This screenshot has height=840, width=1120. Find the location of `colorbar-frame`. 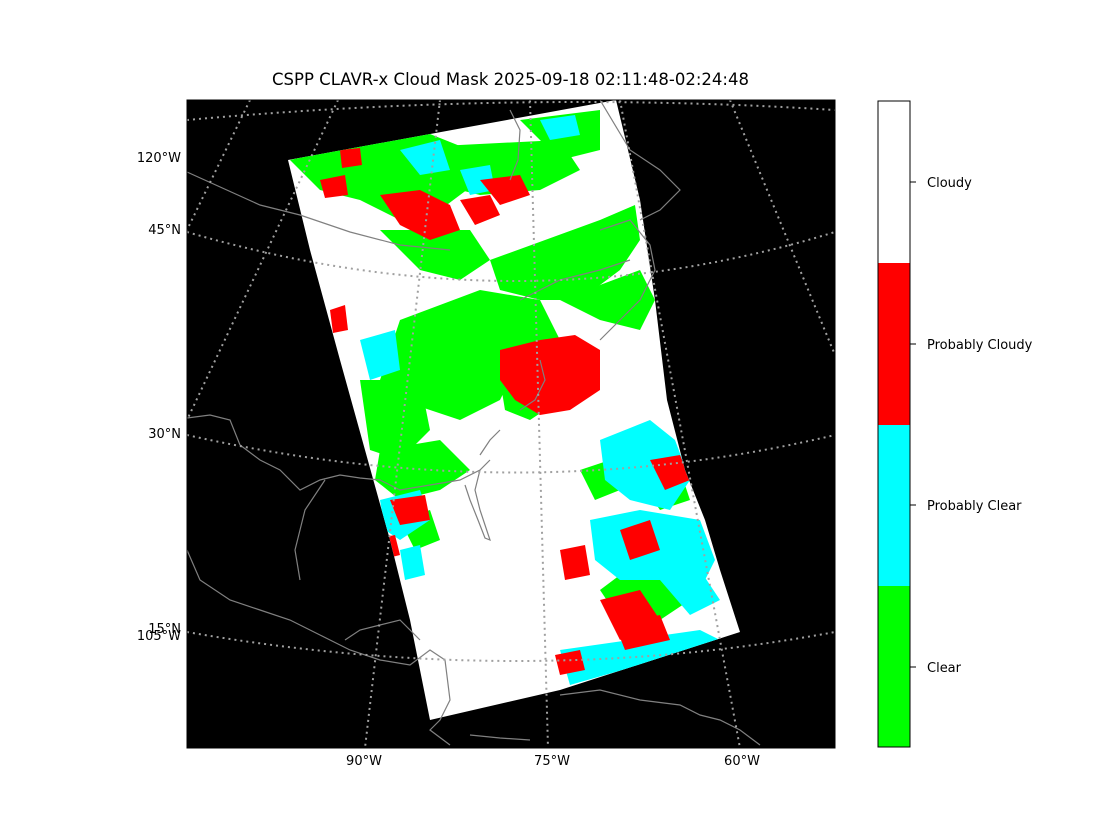

colorbar-frame is located at coordinates (894, 424).